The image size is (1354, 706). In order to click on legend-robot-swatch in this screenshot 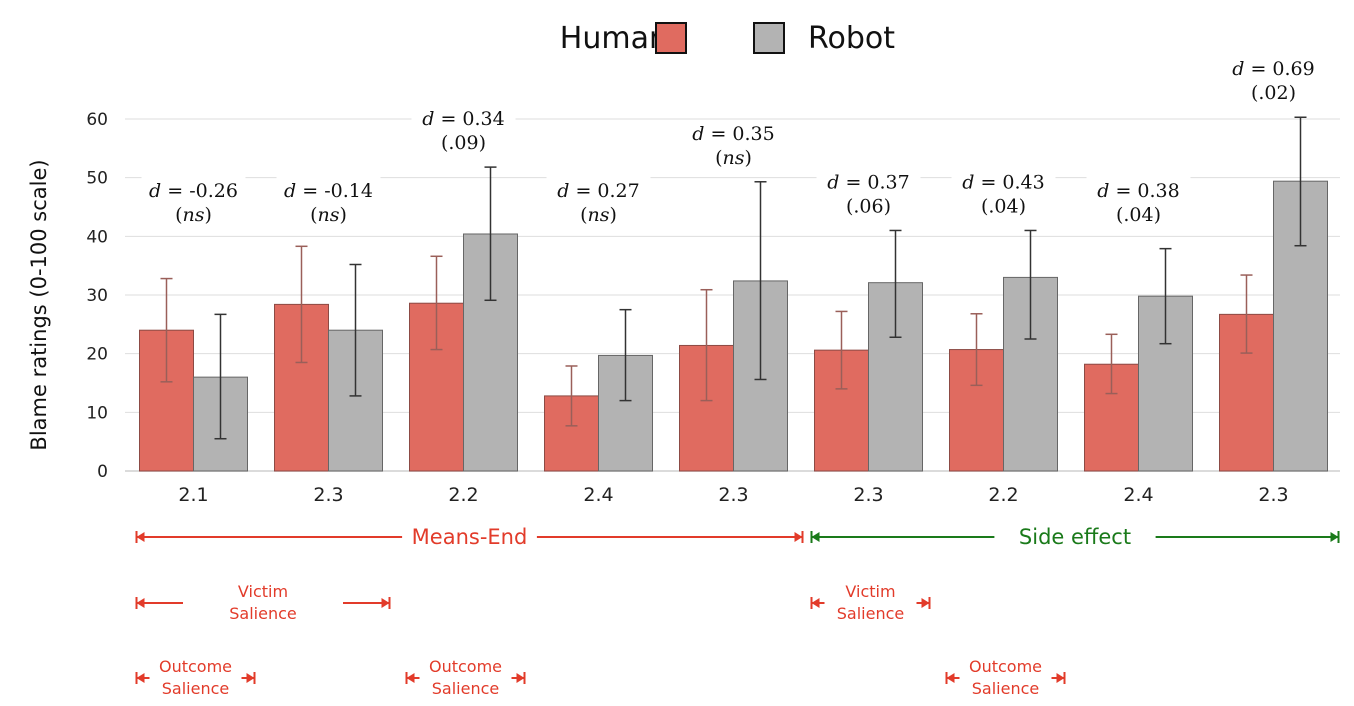, I will do `click(769, 38)`.